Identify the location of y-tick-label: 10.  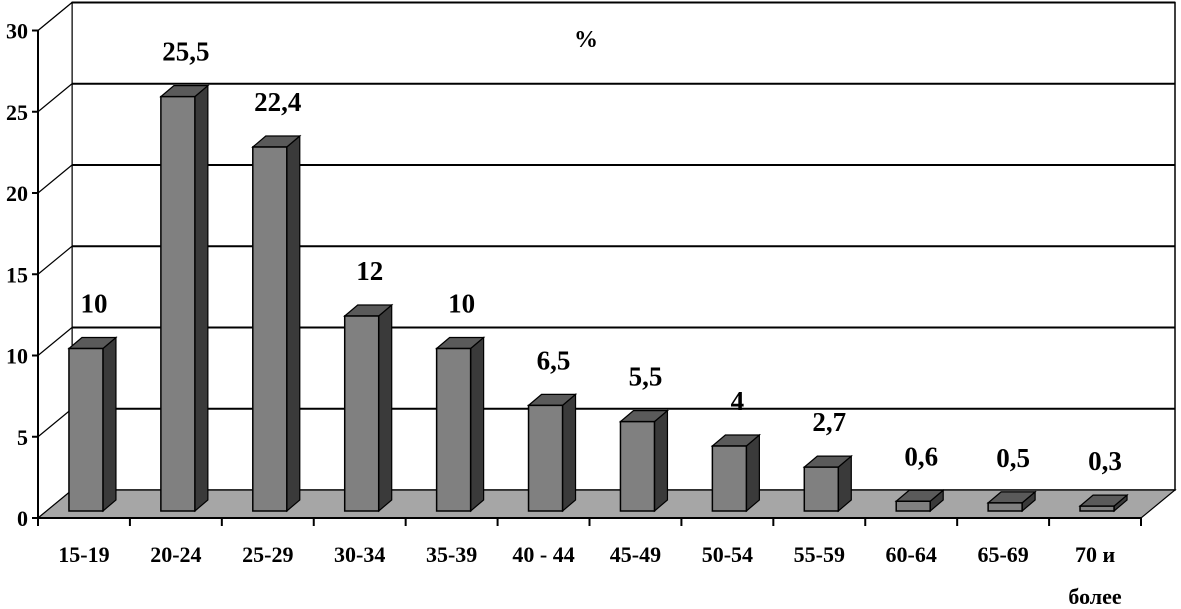
(17, 356).